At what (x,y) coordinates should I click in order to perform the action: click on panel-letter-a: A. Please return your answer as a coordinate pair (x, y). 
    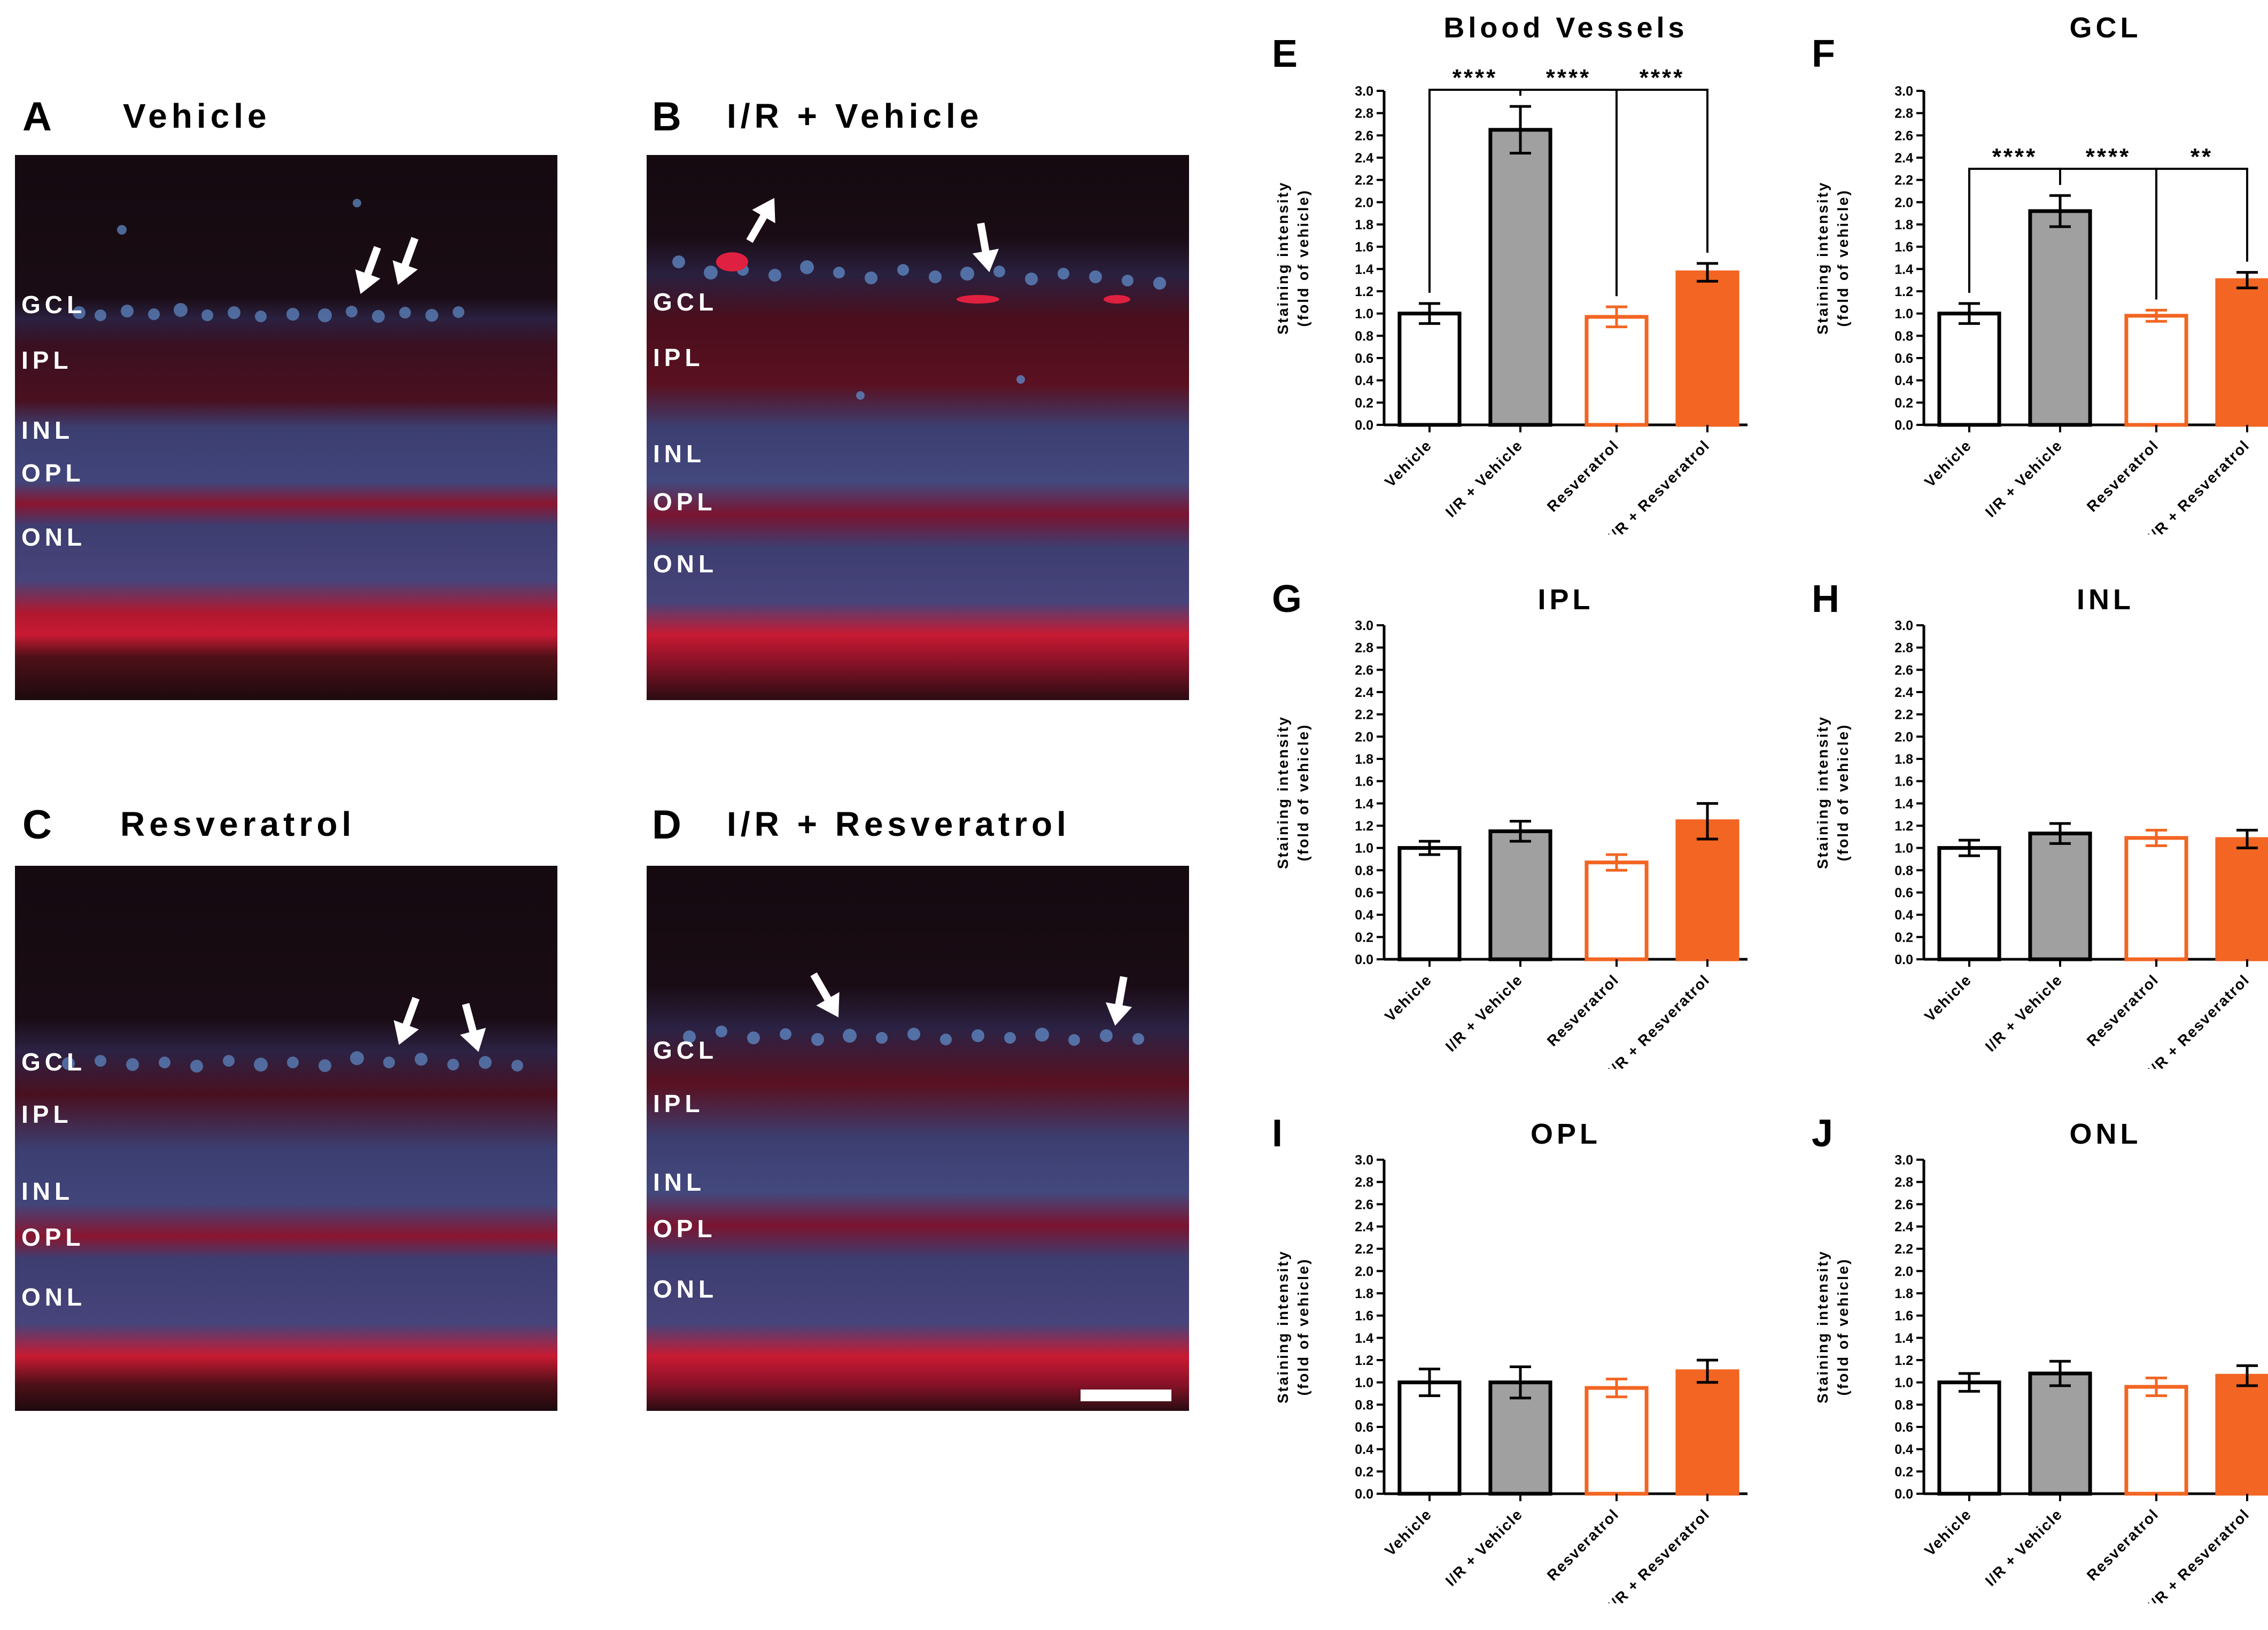
    Looking at the image, I should click on (37, 117).